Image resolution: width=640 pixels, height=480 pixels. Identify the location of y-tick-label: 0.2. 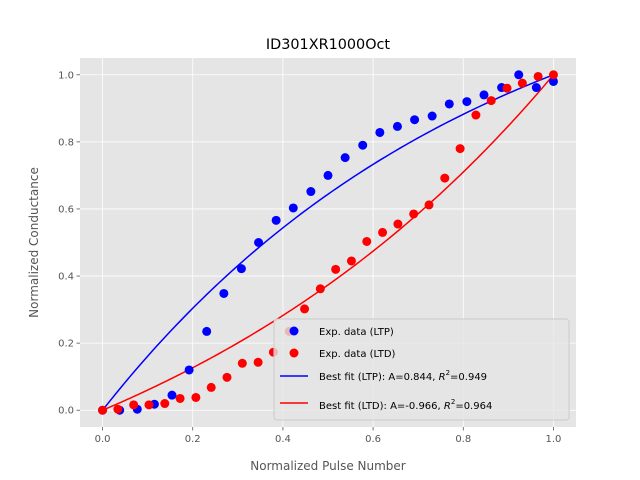
(66, 344).